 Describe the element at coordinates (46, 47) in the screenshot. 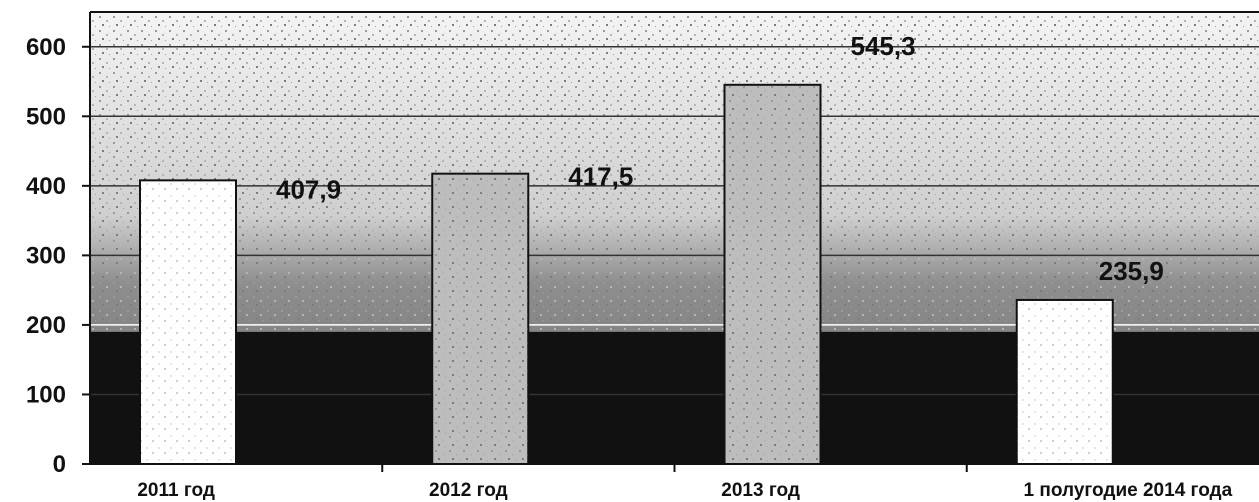

I see `y-tick-label: 600` at that location.